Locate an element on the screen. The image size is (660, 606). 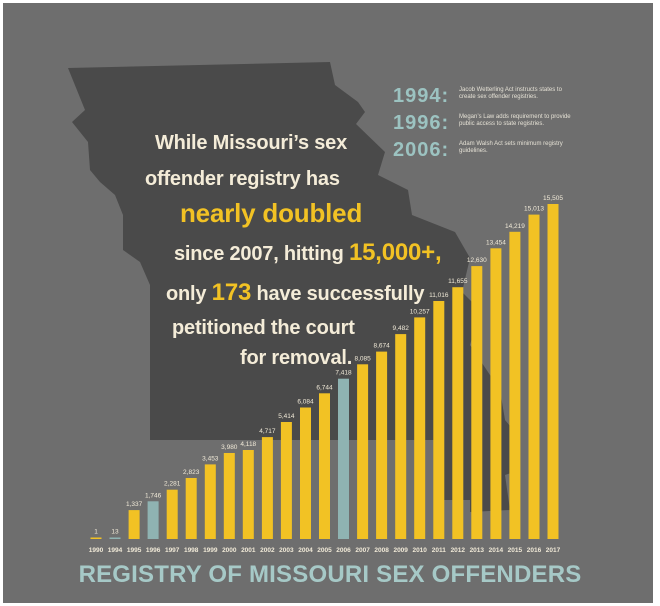
x-tick-2017: 2017 is located at coordinates (553, 550).